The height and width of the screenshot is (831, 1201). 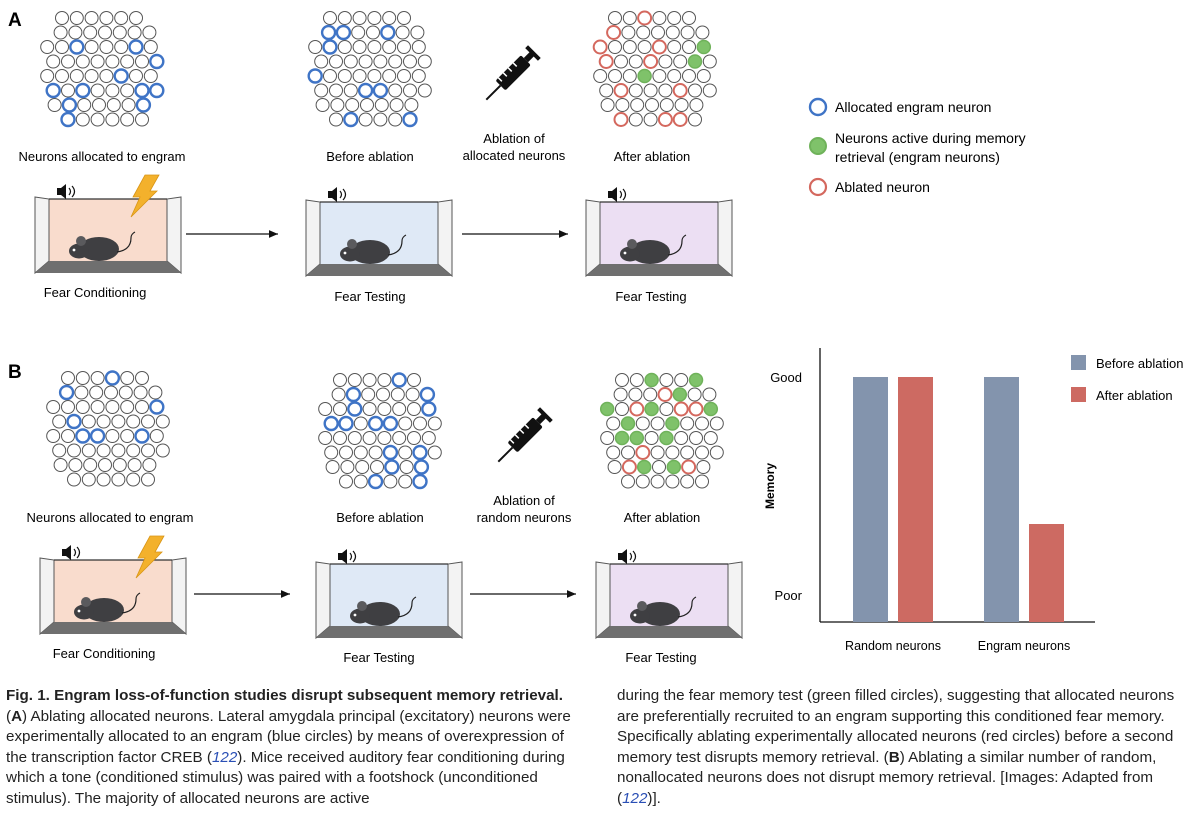 I want to click on neuron-cluster-a-before, so click(x=369, y=69).